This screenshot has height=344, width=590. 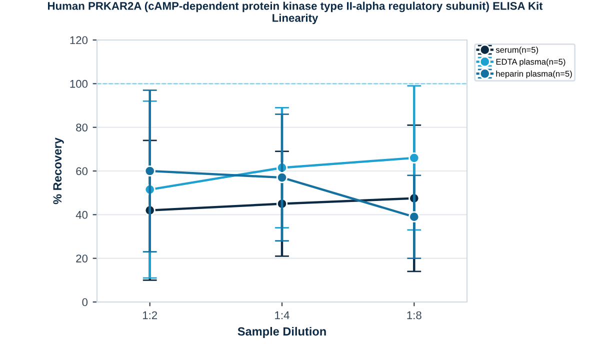 What do you see at coordinates (82, 214) in the screenshot?
I see `y-tick-label: 40` at bounding box center [82, 214].